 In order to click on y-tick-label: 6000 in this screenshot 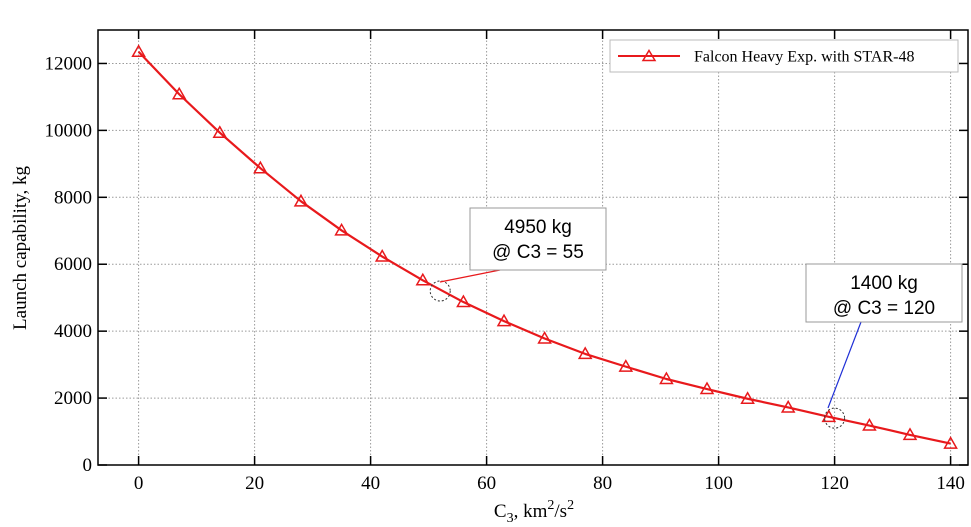, I will do `click(73, 264)`.